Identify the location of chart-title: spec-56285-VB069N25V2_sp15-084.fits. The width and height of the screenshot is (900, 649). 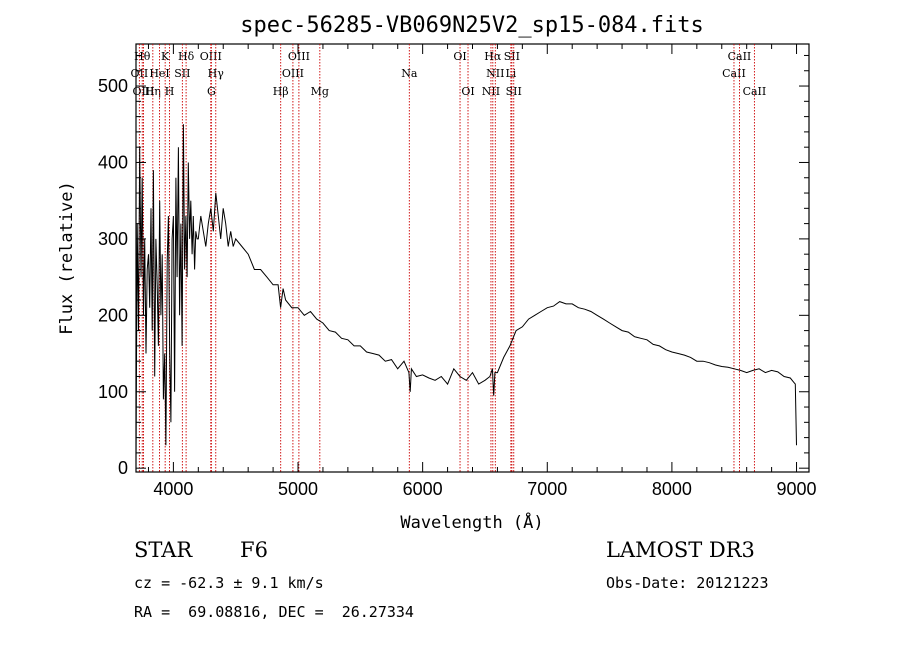
(472, 25).